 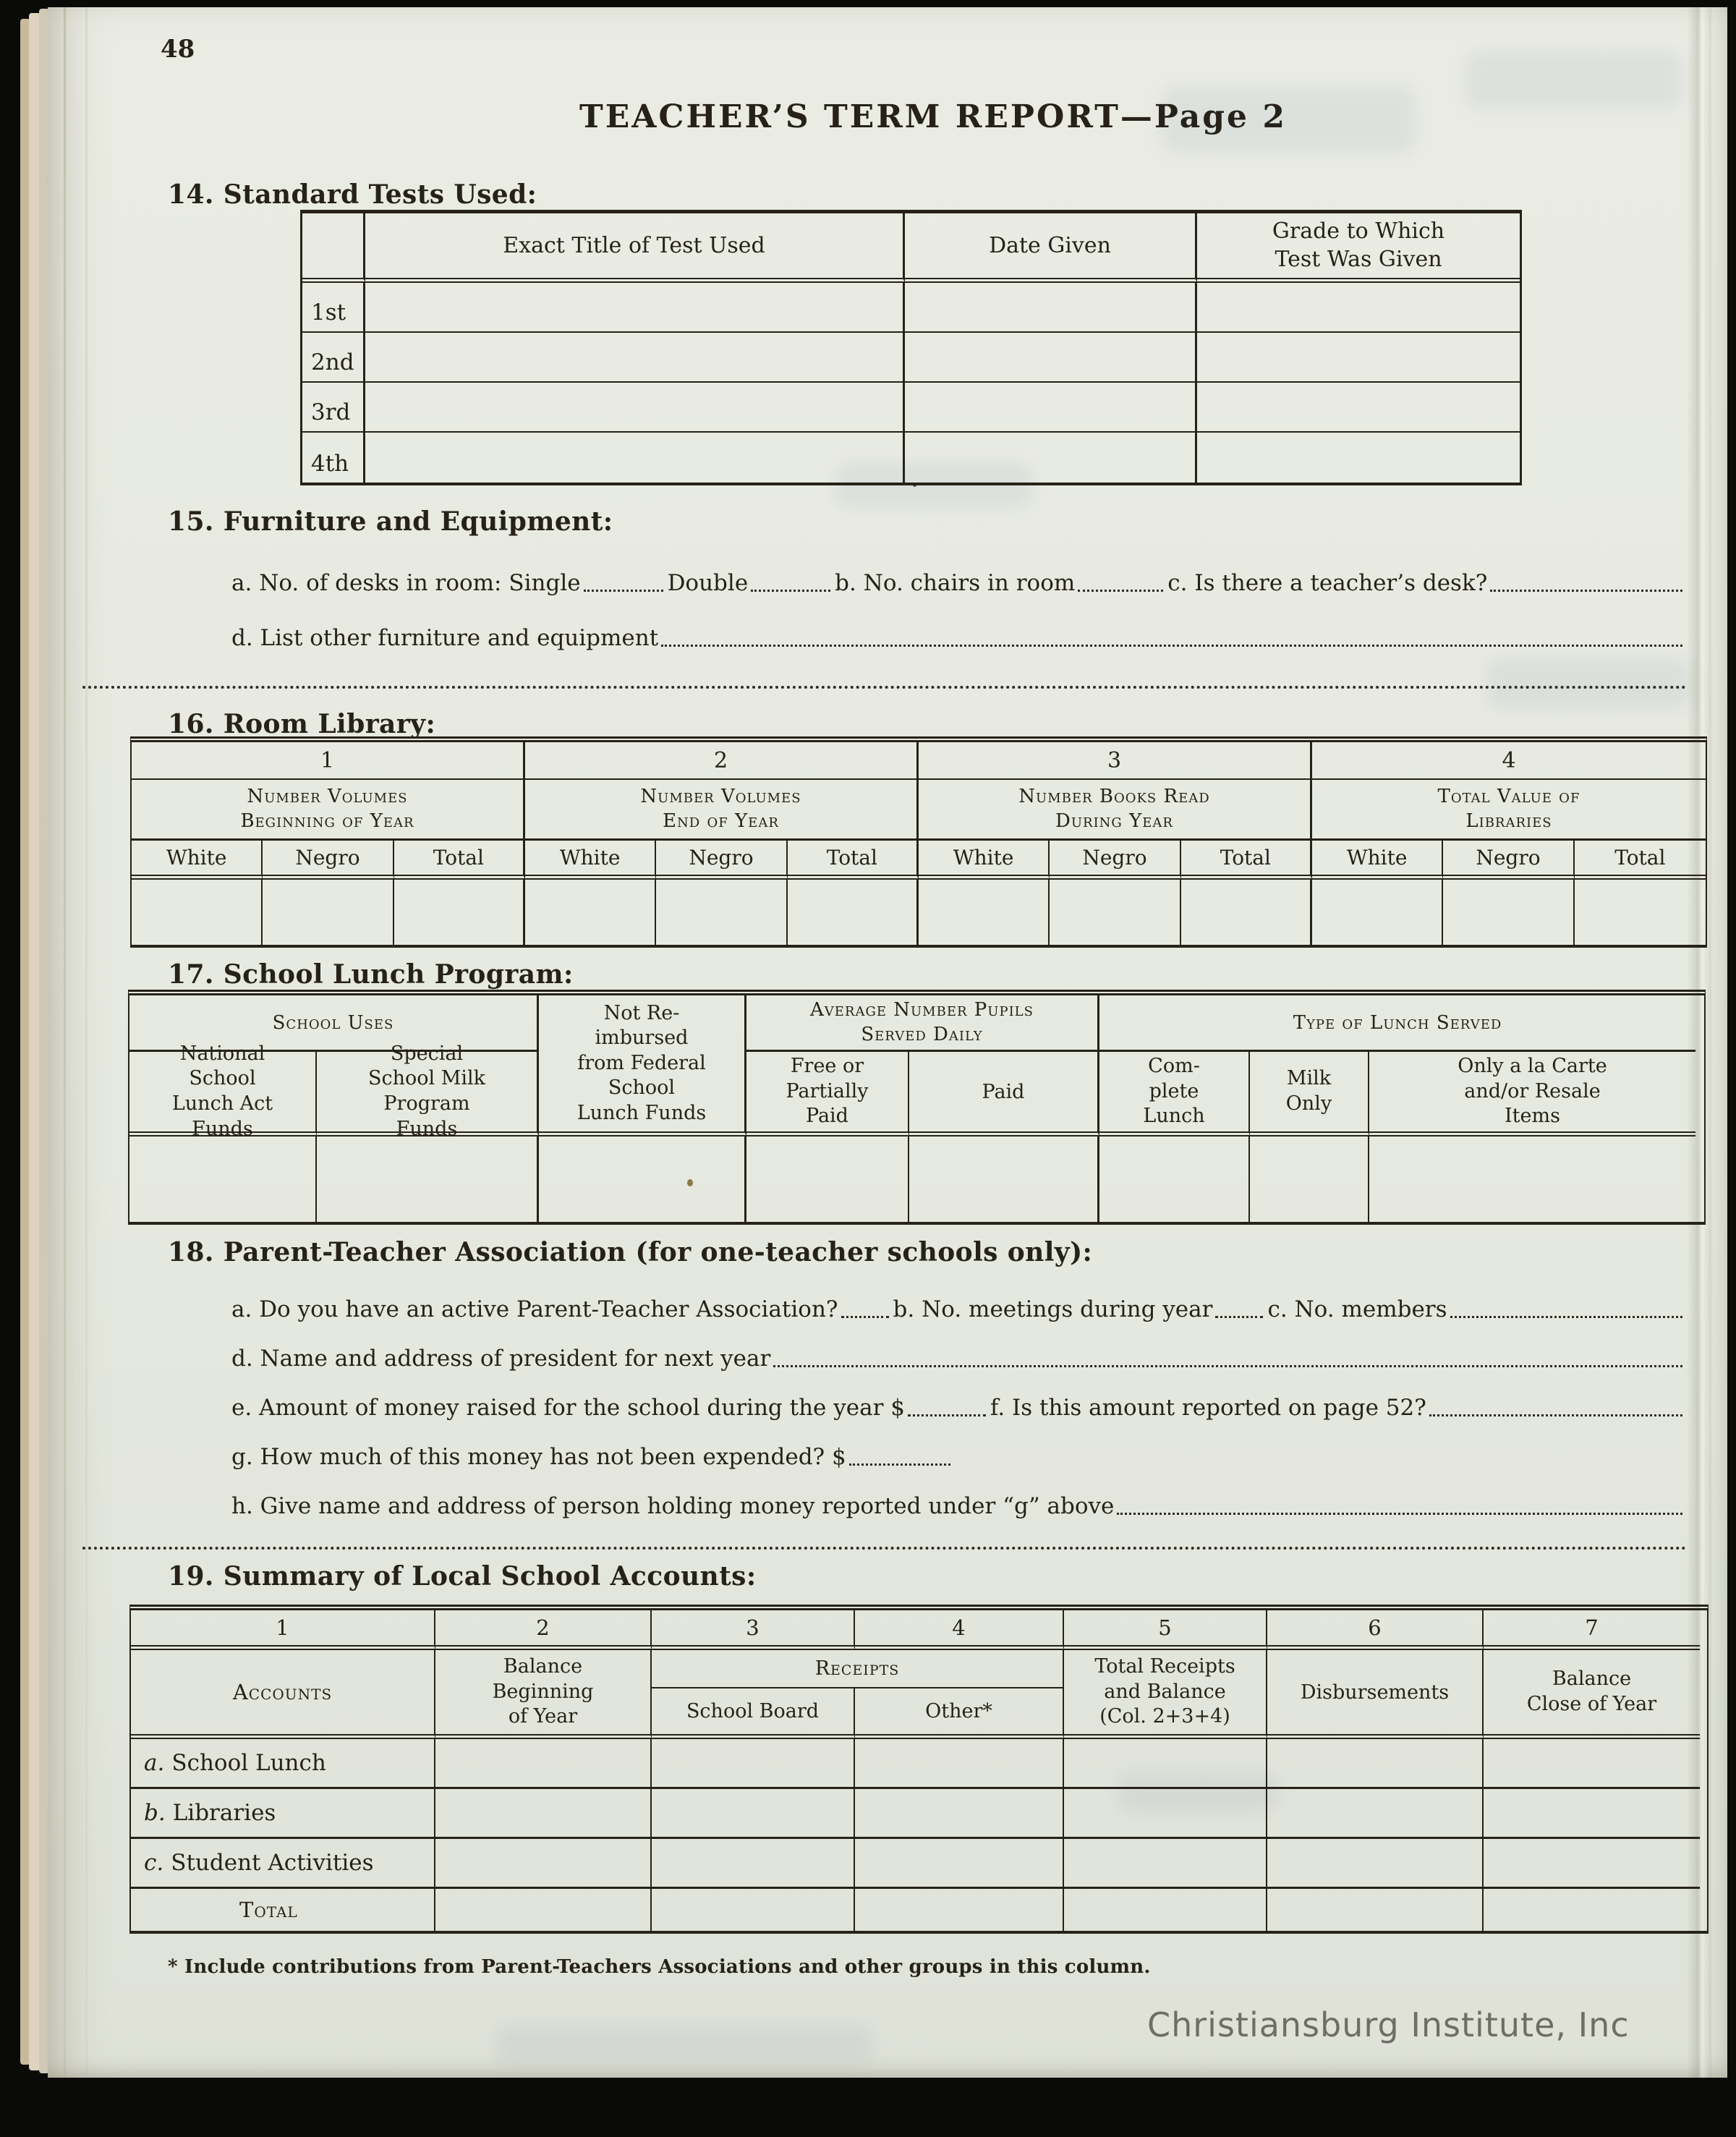 What do you see at coordinates (933, 116) in the screenshot?
I see `document-title: TEACHER’S TERM REPORT—Page 2` at bounding box center [933, 116].